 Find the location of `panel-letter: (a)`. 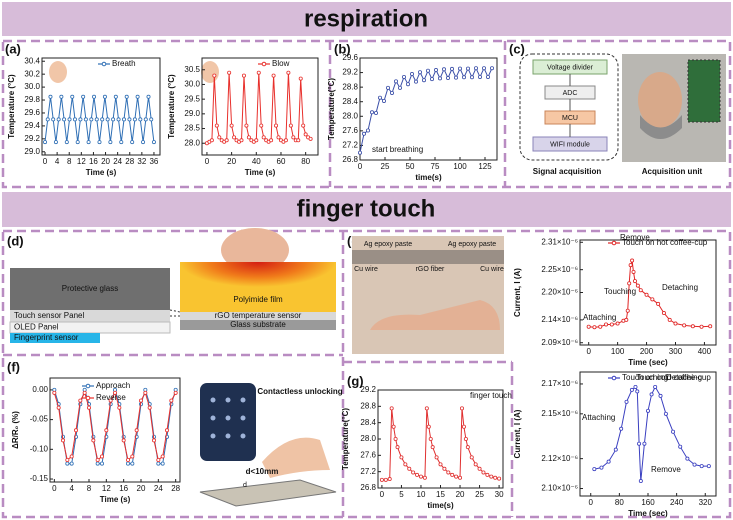

panel-letter: (a) is located at coordinates (13, 48).